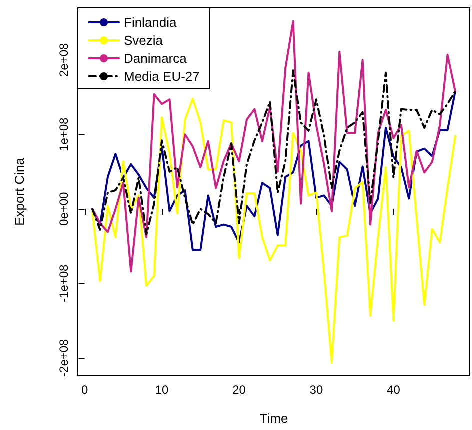  I want to click on x-tick-label: 20, so click(239, 390).